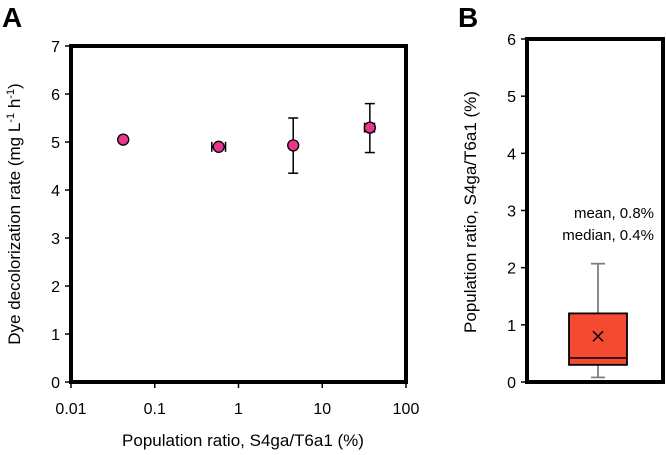  Describe the element at coordinates (14, 213) in the screenshot. I see `panel-a-y-axis-title: Dye decolorization rate (mg L-1 h-1)` at that location.